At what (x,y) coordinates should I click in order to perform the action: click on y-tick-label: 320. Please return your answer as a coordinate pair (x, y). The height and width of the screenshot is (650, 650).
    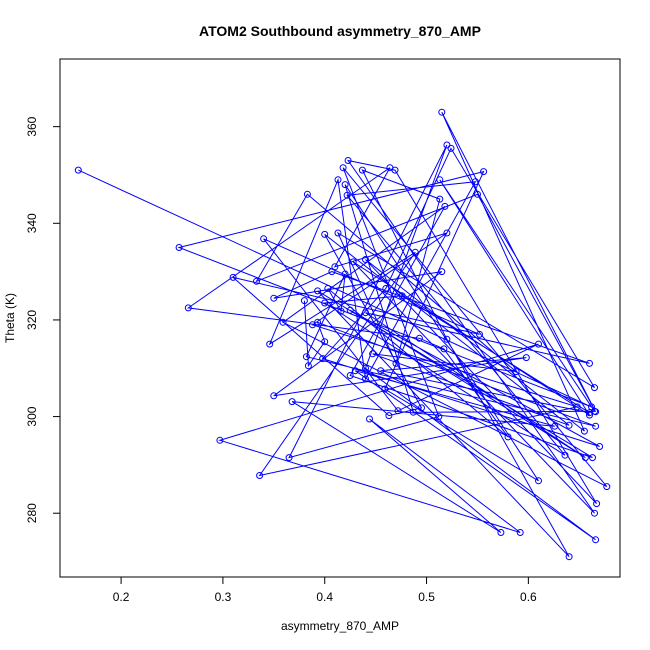
    Looking at the image, I should click on (32, 320).